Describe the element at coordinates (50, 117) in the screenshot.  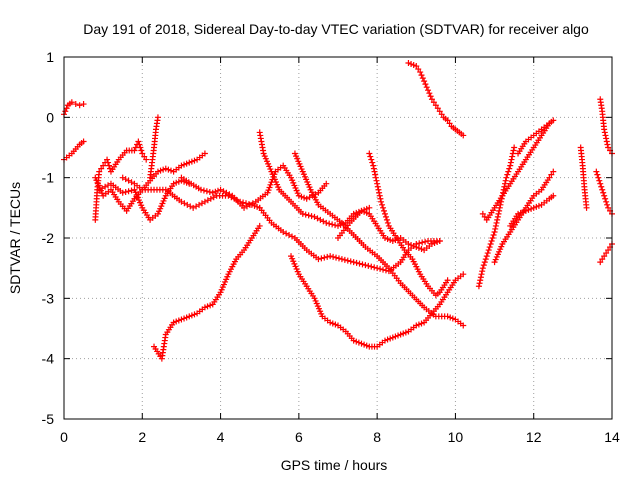
I see `y-tick-label: 0` at that location.